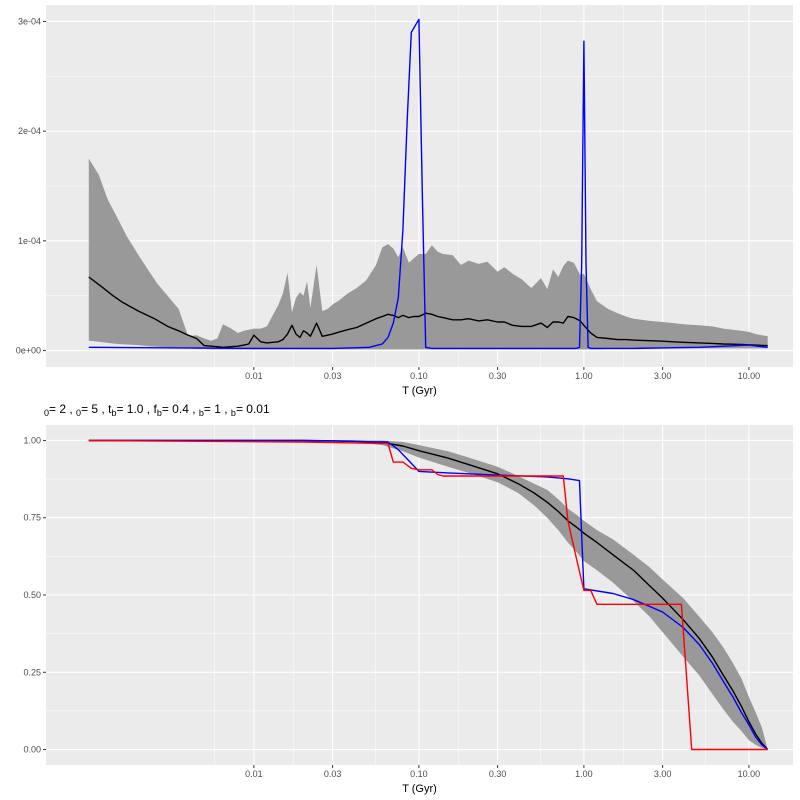 This screenshot has height=800, width=800. Describe the element at coordinates (29, 21) in the screenshot. I see `upper-y-tick-label: 3e-04` at that location.